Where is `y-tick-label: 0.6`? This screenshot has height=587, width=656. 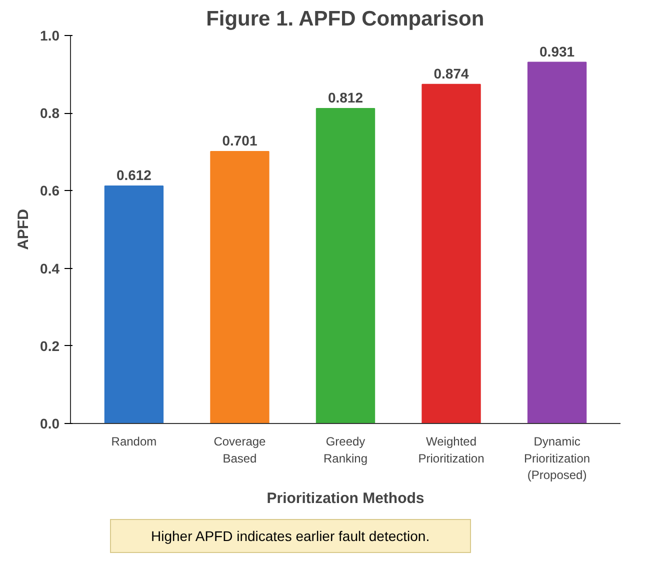 y-tick-label: 0.6 is located at coordinates (50, 190).